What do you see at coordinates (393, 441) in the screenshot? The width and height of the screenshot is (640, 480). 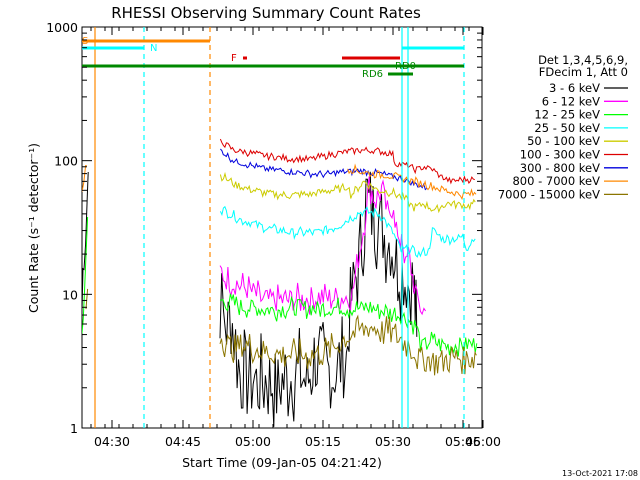 I see `x-tick-label-4: 05:30` at bounding box center [393, 441].